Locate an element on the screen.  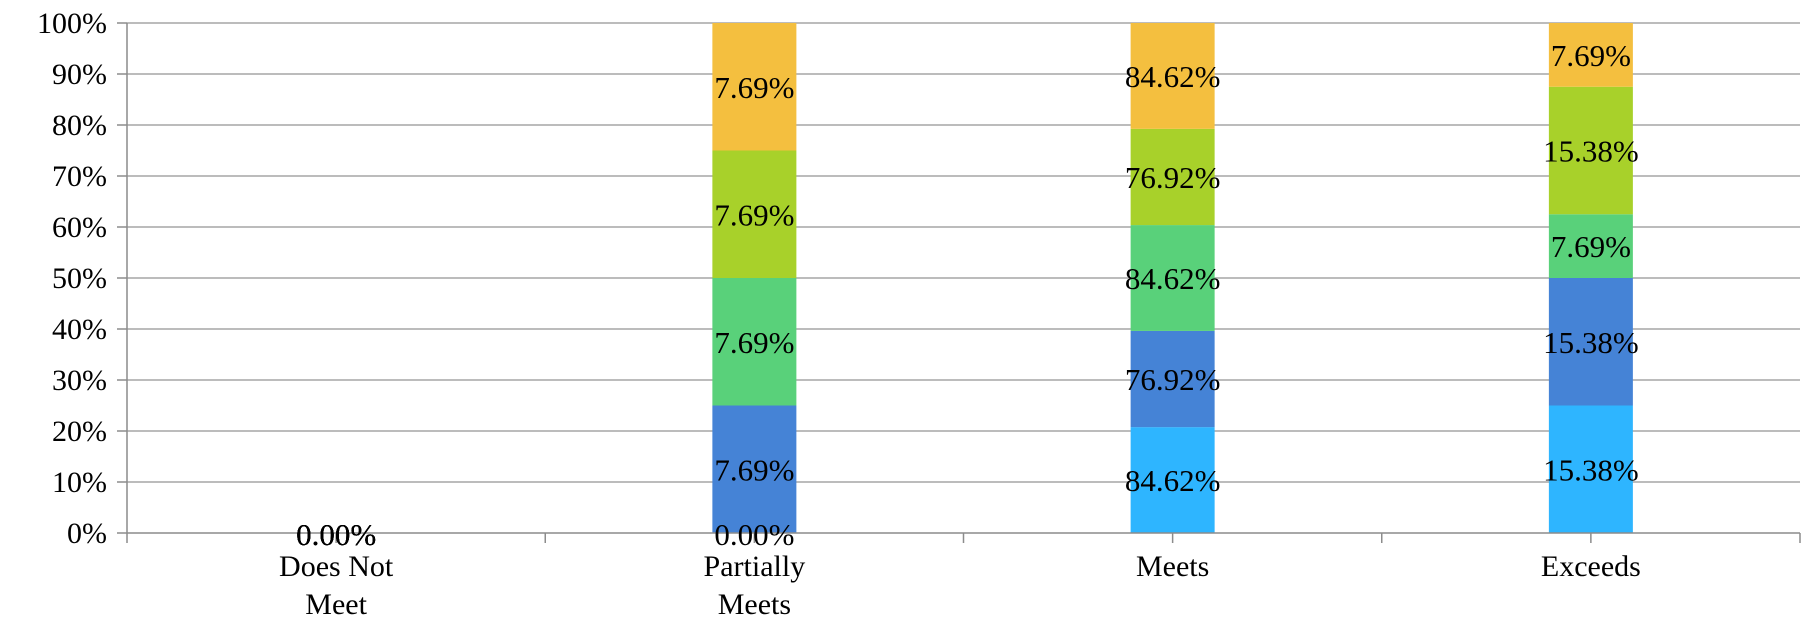
y-tick-label: 90% is located at coordinates (79, 74).